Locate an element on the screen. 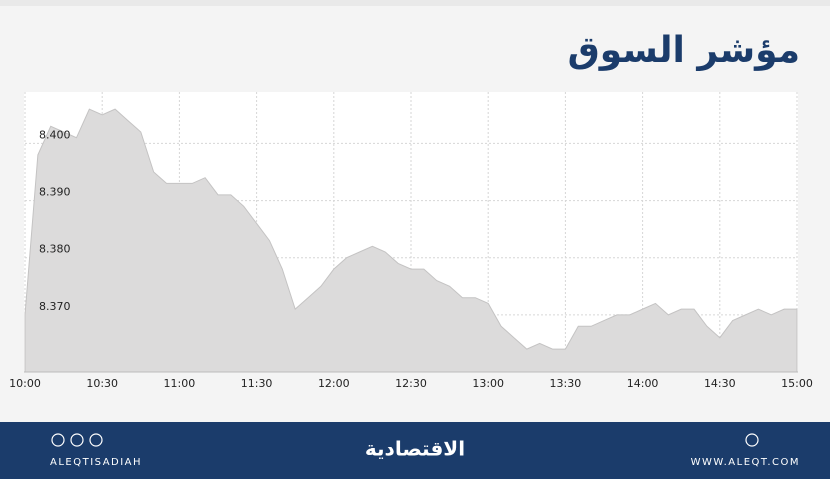  footer is located at coordinates (415, 450).